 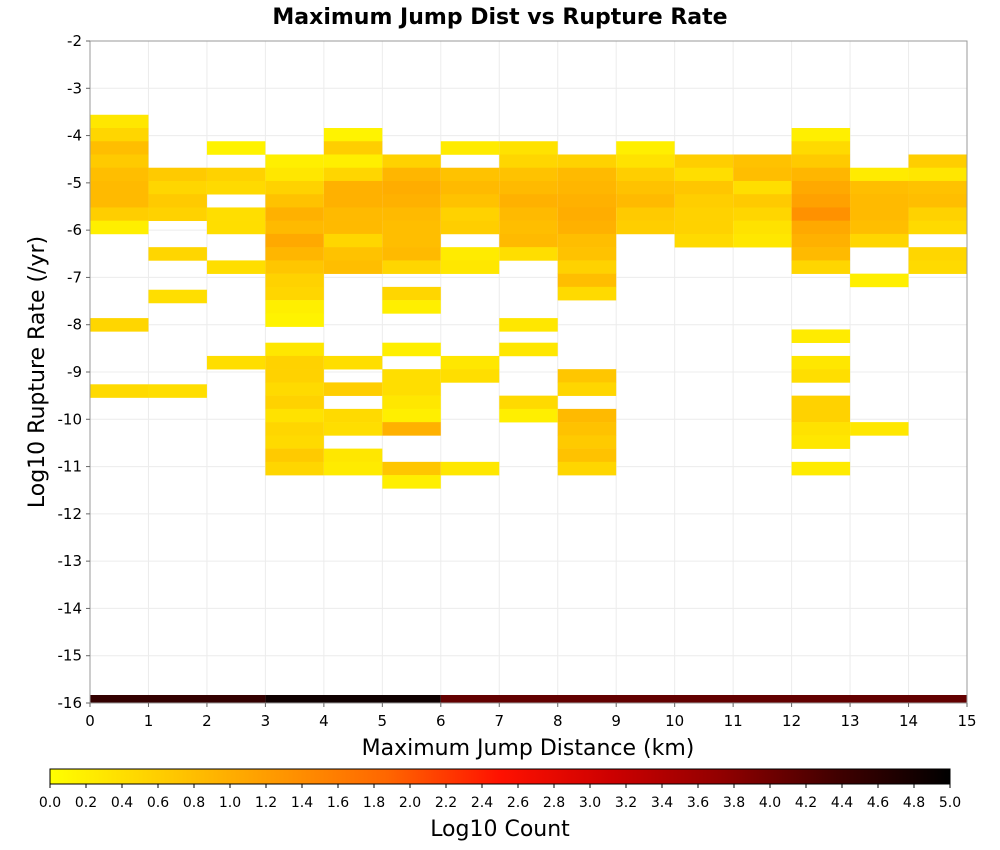 I want to click on colorbar-tick-label: 4.6, so click(x=878, y=803).